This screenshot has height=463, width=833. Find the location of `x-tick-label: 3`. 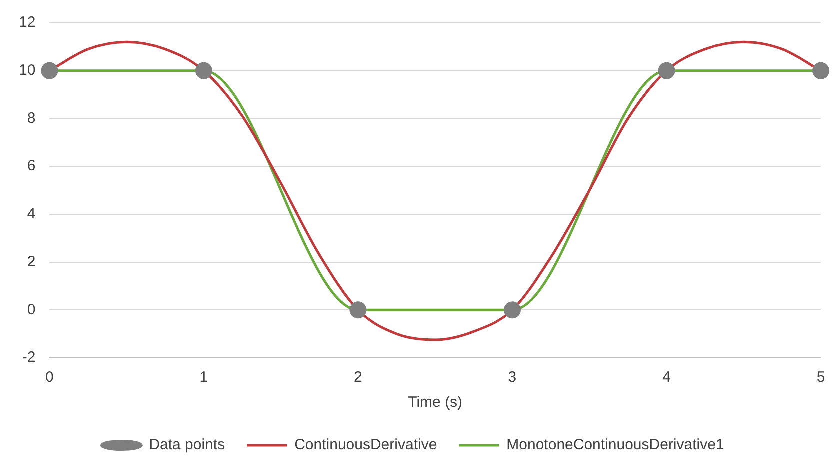

x-tick-label: 3 is located at coordinates (512, 377).